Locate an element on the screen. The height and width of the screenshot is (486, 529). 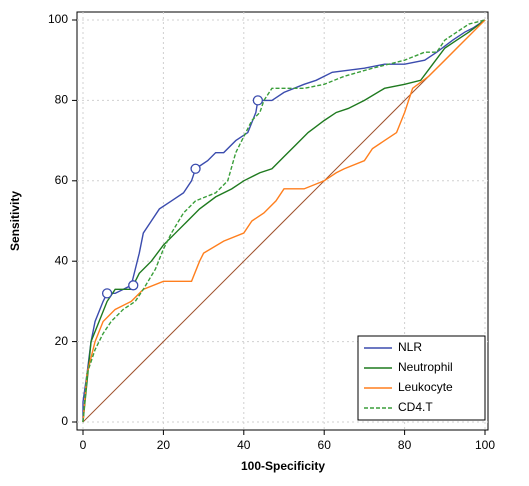
x-tick-label: 80 is located at coordinates (405, 445).